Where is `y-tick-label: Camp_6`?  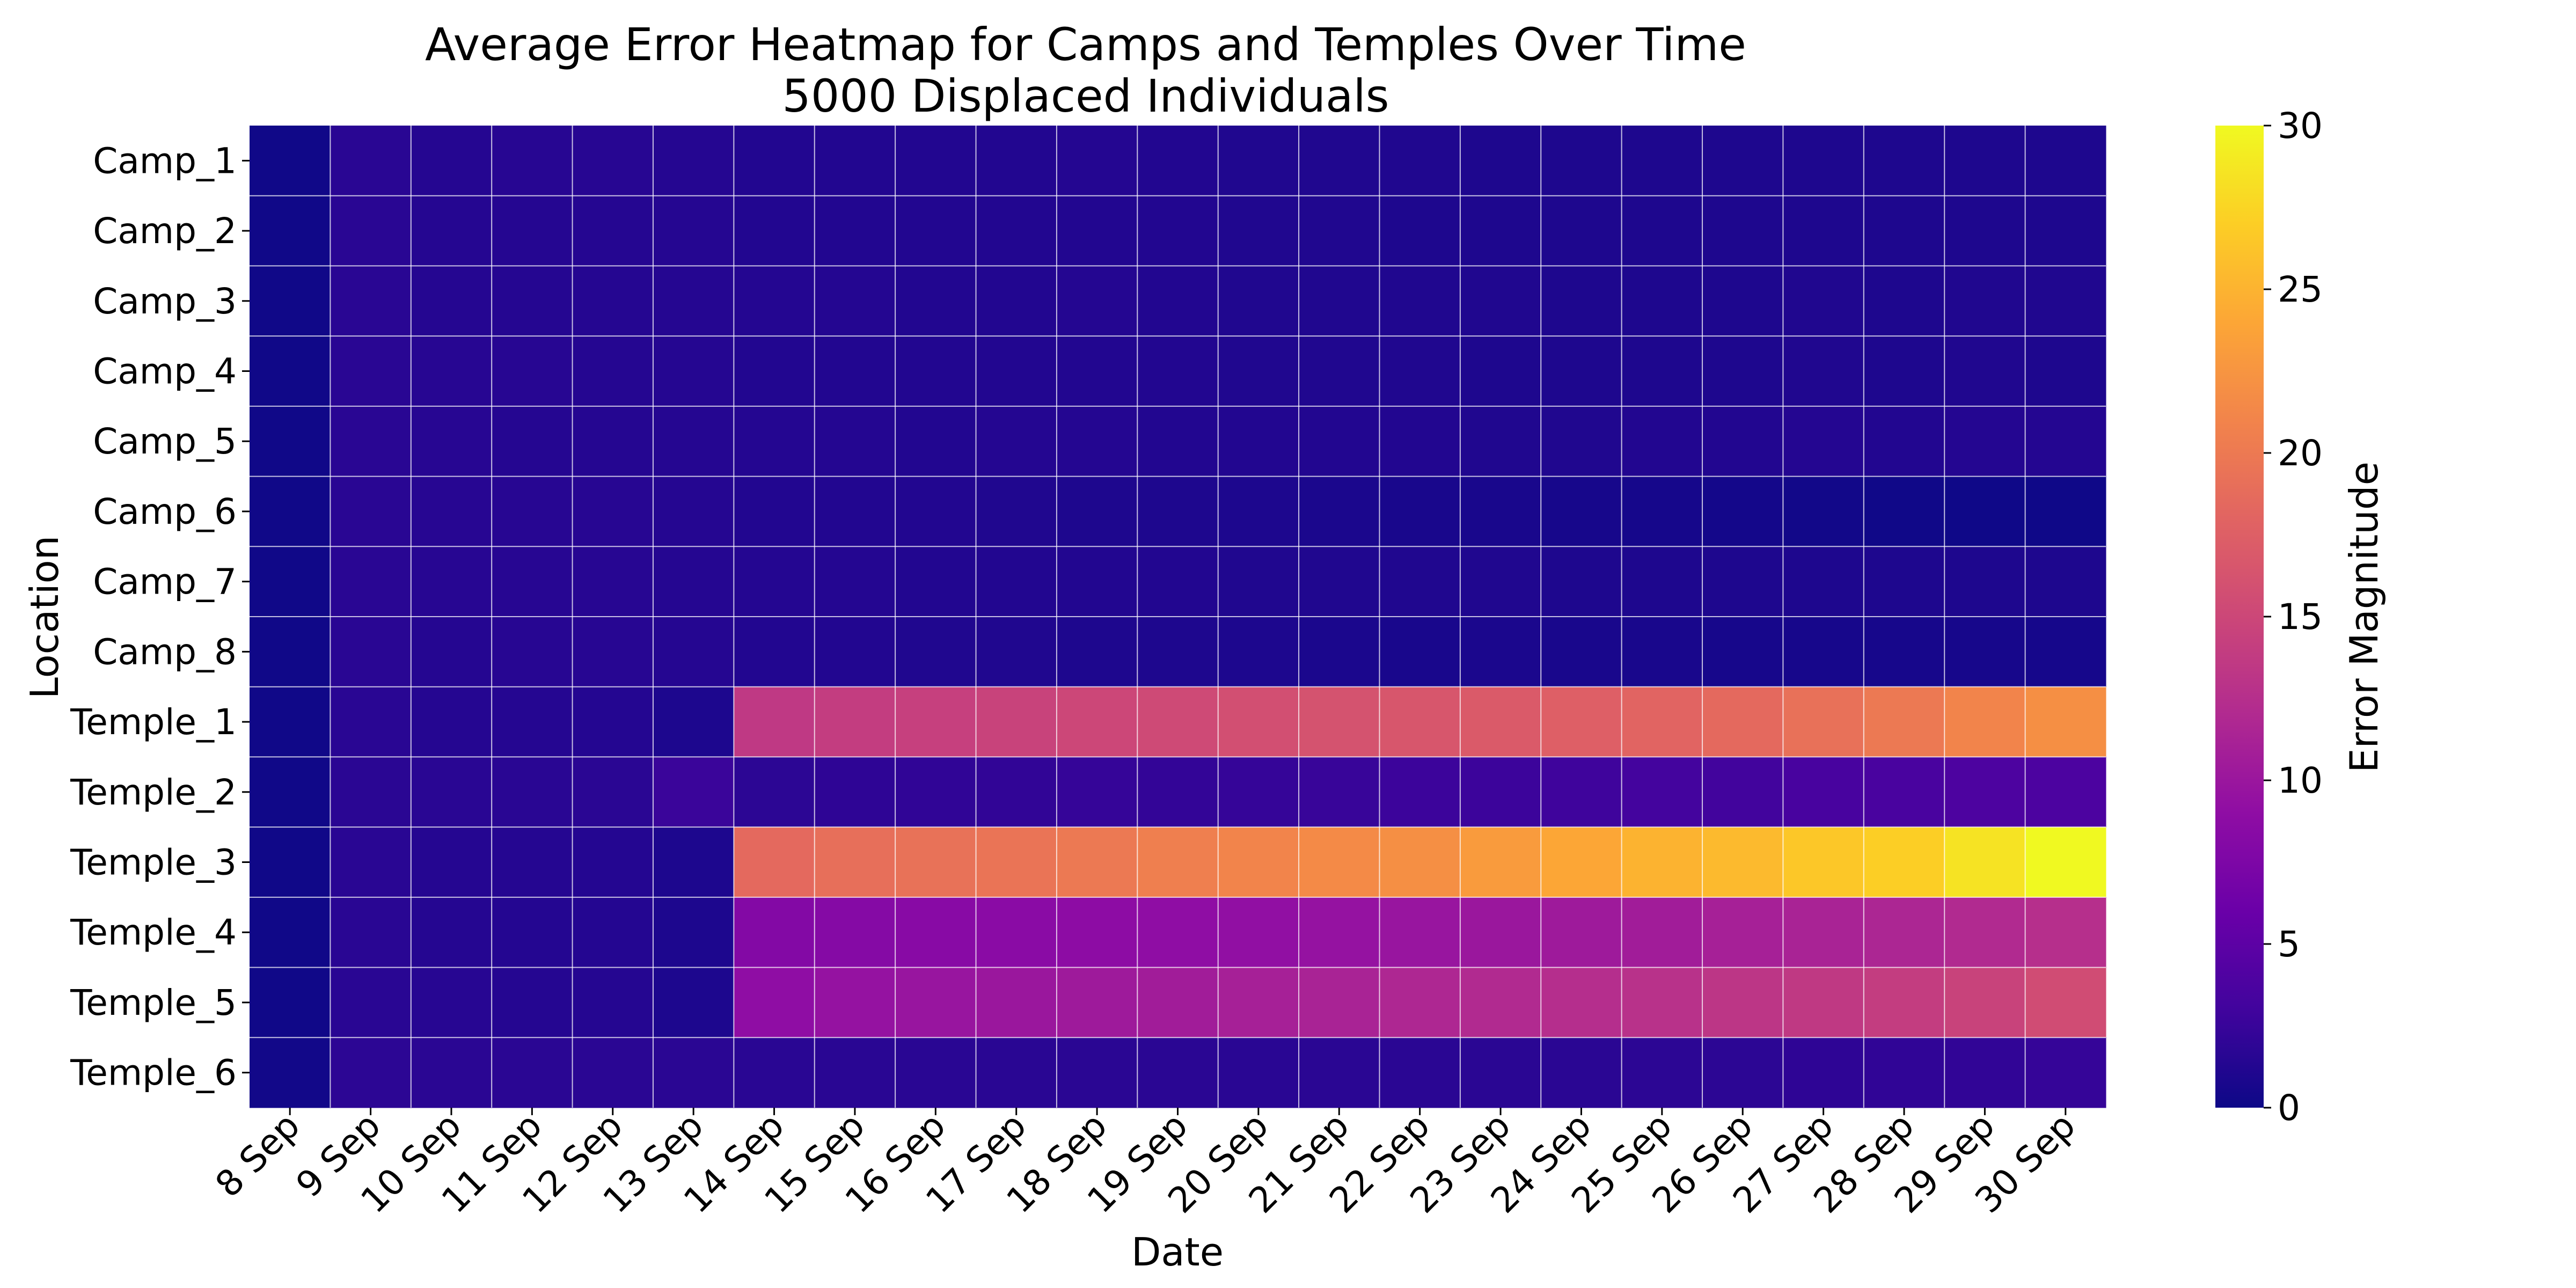 y-tick-label: Camp_6 is located at coordinates (165, 511).